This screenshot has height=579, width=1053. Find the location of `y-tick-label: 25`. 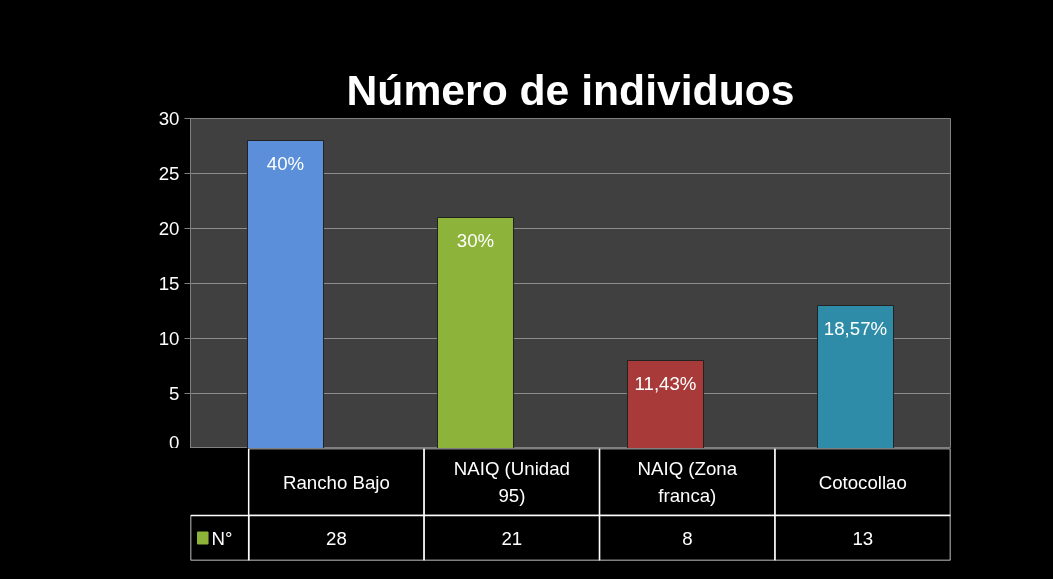

y-tick-label: 25 is located at coordinates (169, 173).